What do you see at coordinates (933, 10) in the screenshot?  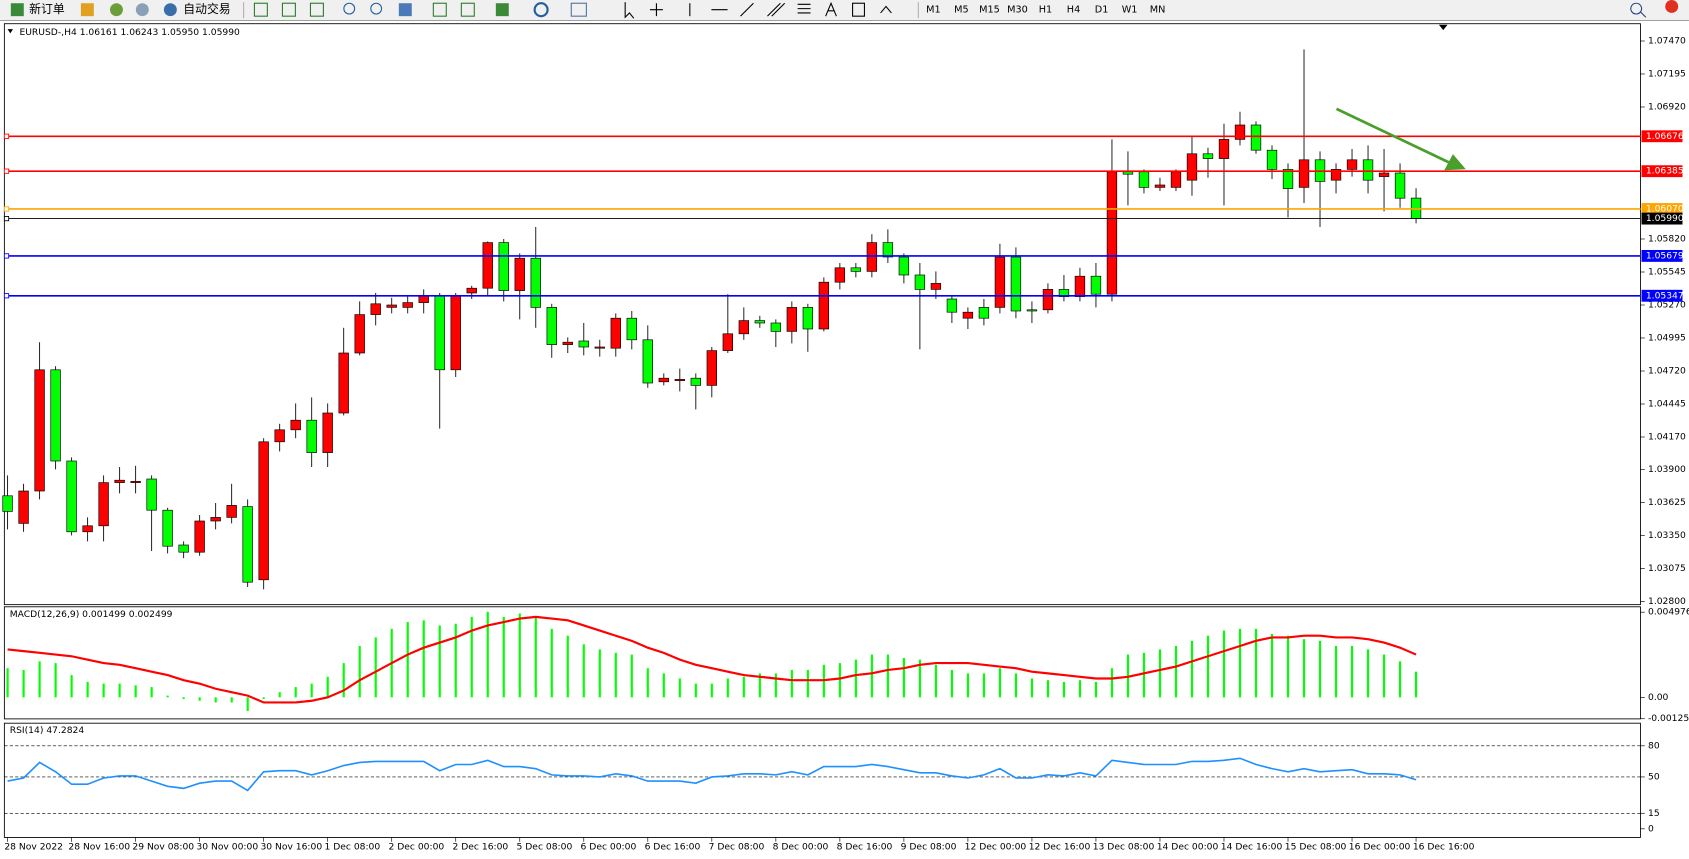 I see `timeframe-button: M1` at bounding box center [933, 10].